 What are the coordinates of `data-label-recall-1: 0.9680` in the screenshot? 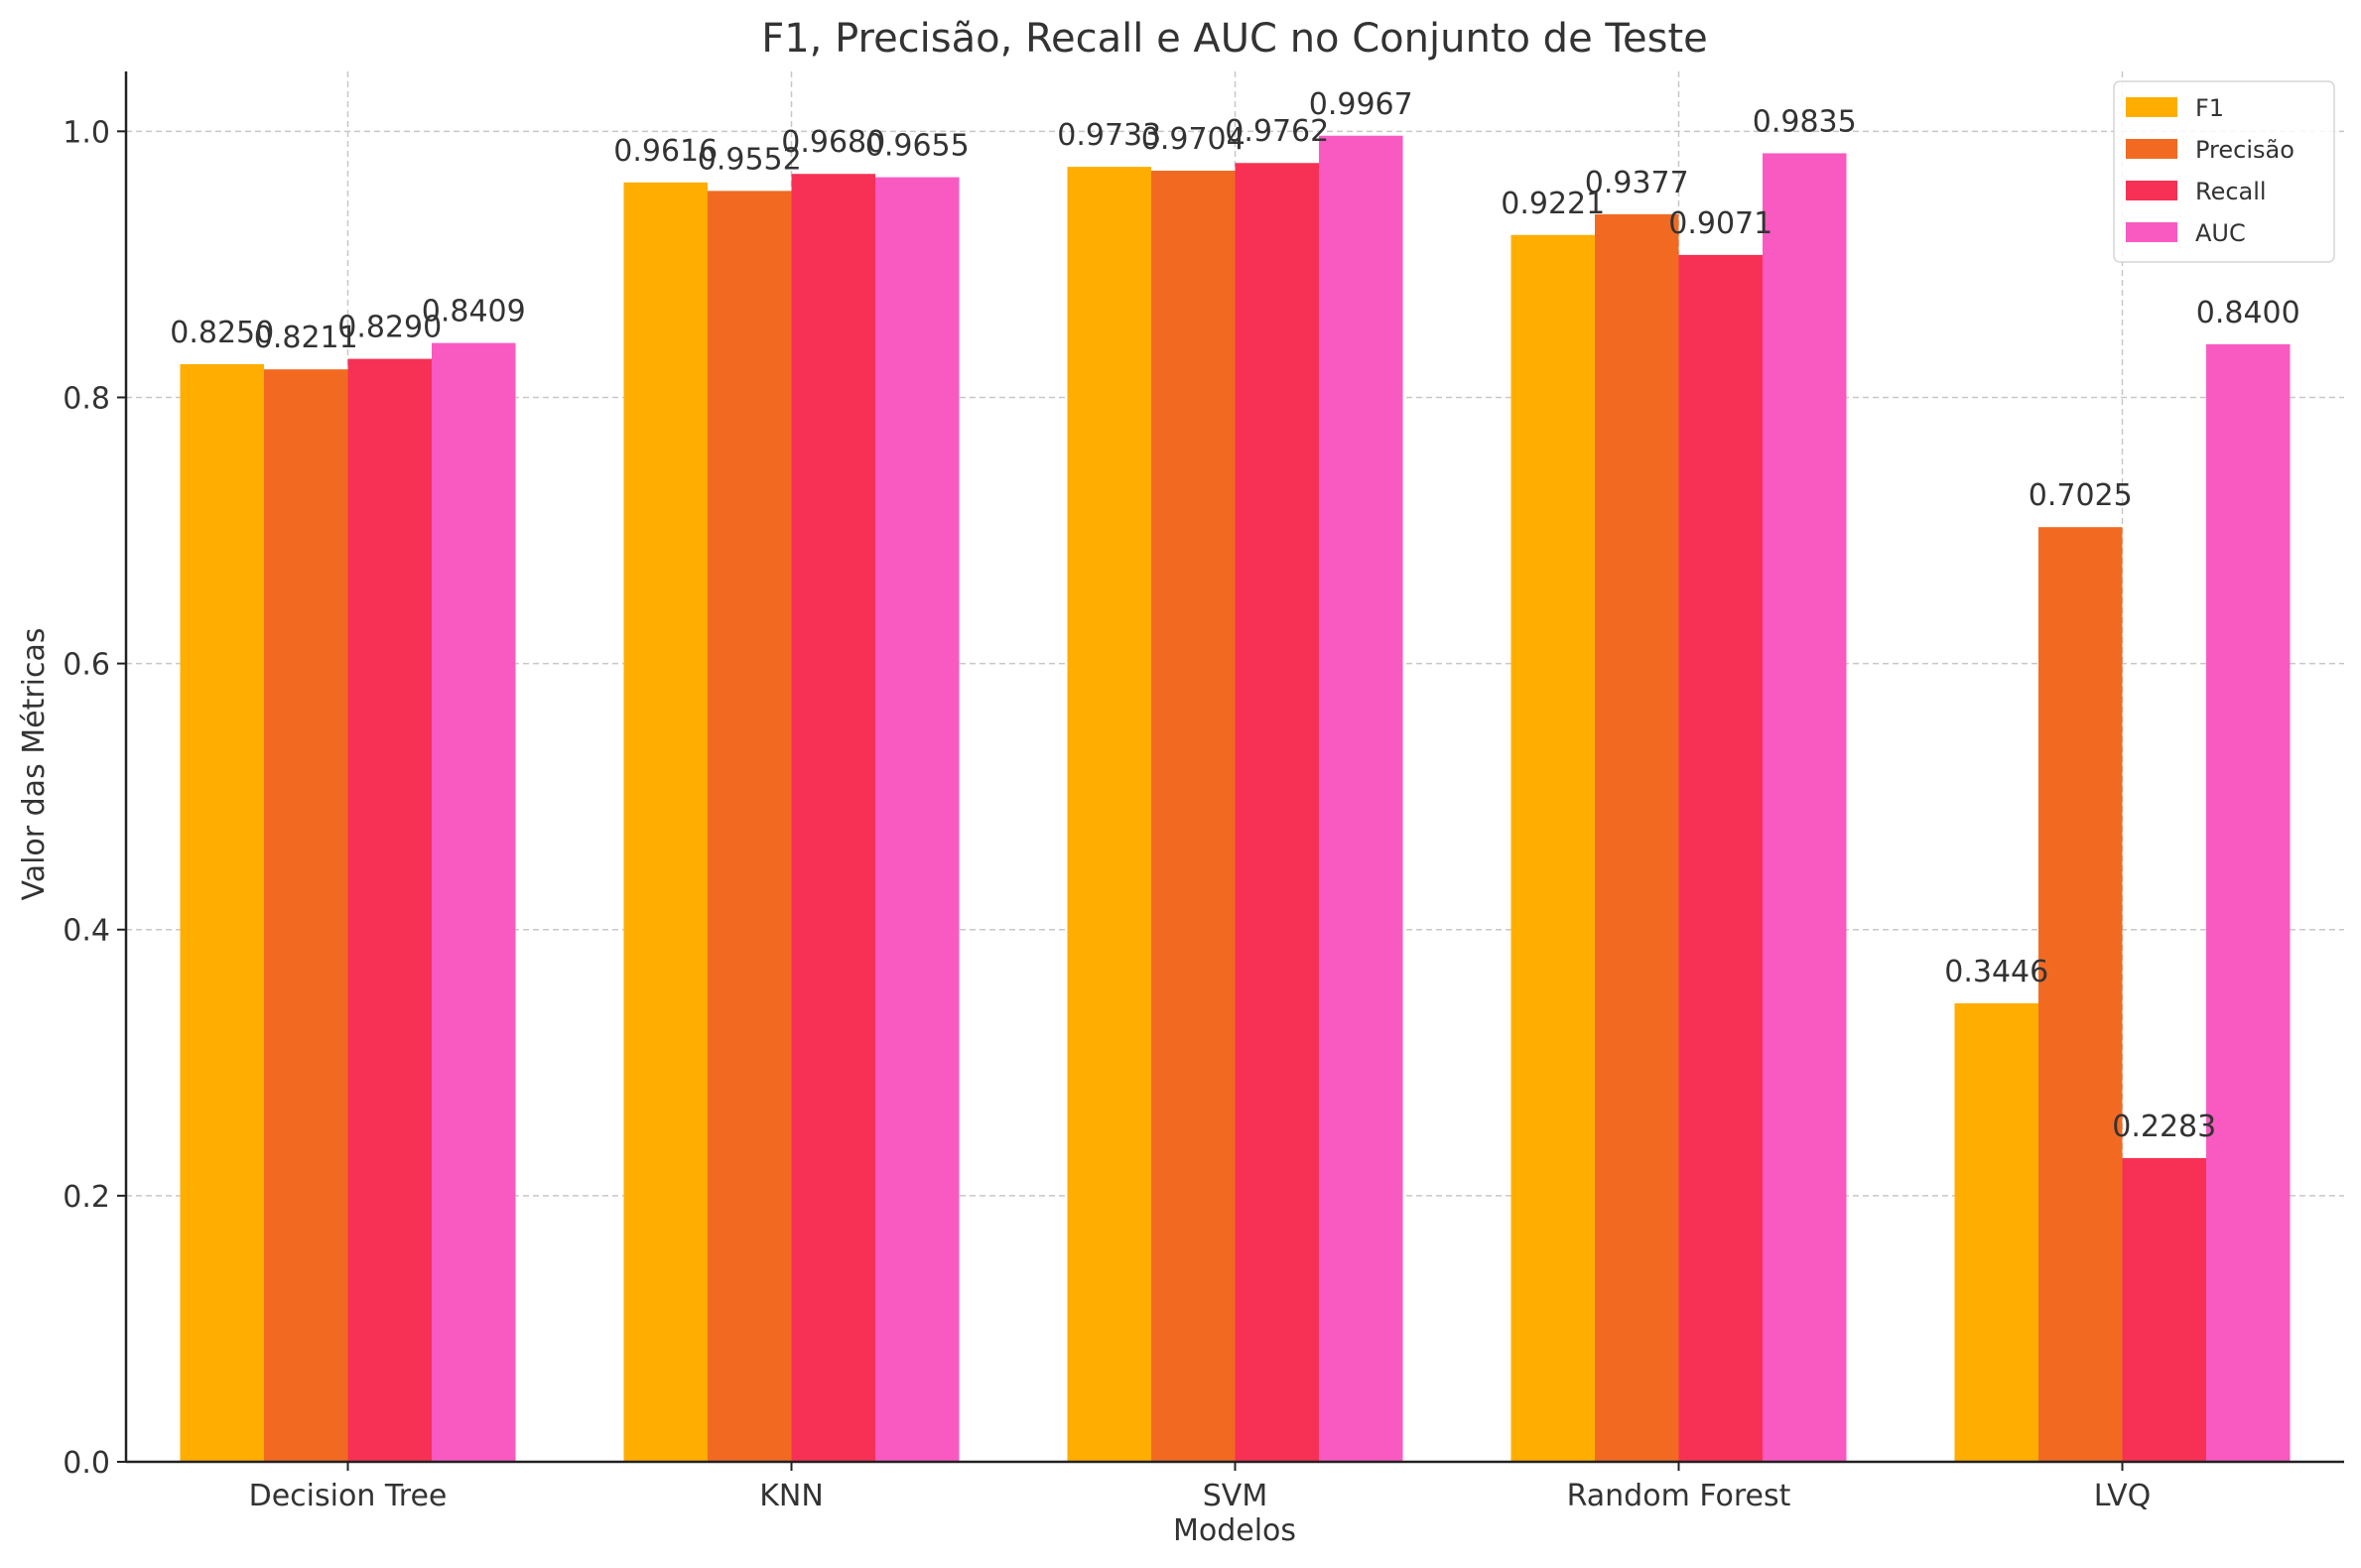 It's located at (833, 142).